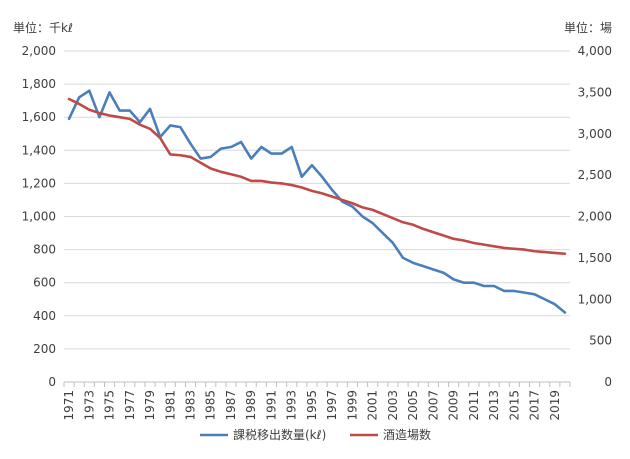 The width and height of the screenshot is (630, 459). Describe the element at coordinates (588, 27) in the screenshot. I see `right-axis-unit-label: 単位：場` at that location.